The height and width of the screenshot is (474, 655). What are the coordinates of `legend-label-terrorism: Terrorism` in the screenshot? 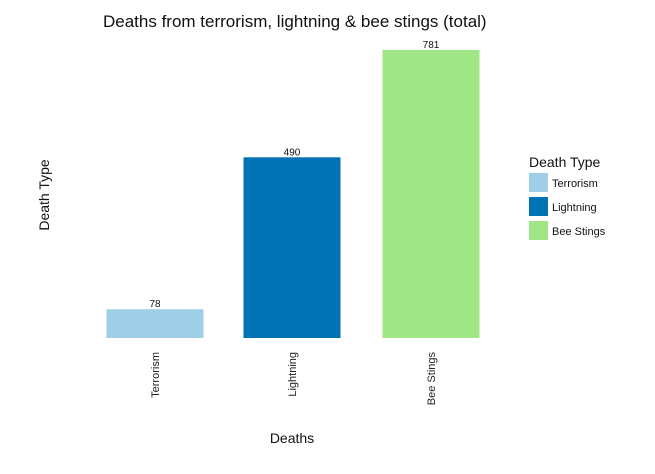 It's located at (575, 184).